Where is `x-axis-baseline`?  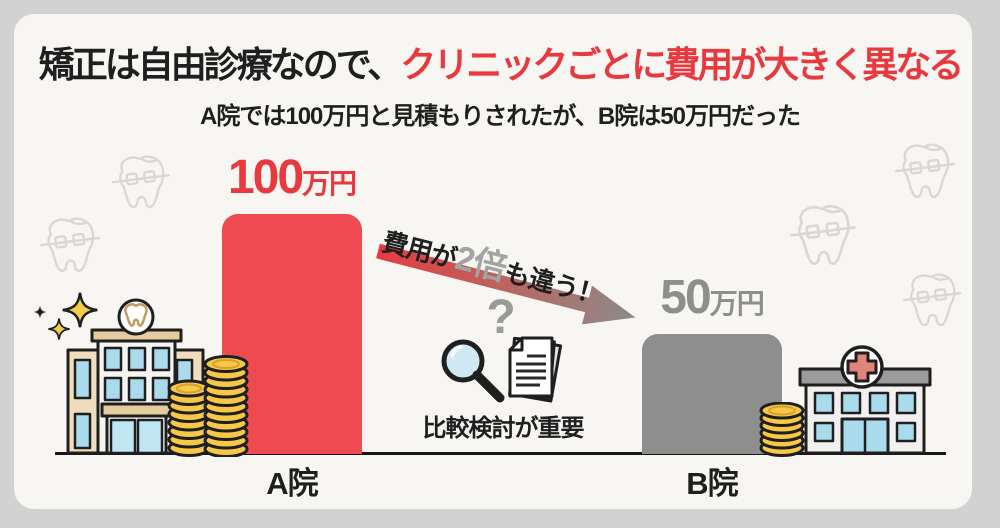 x-axis-baseline is located at coordinates (500, 453).